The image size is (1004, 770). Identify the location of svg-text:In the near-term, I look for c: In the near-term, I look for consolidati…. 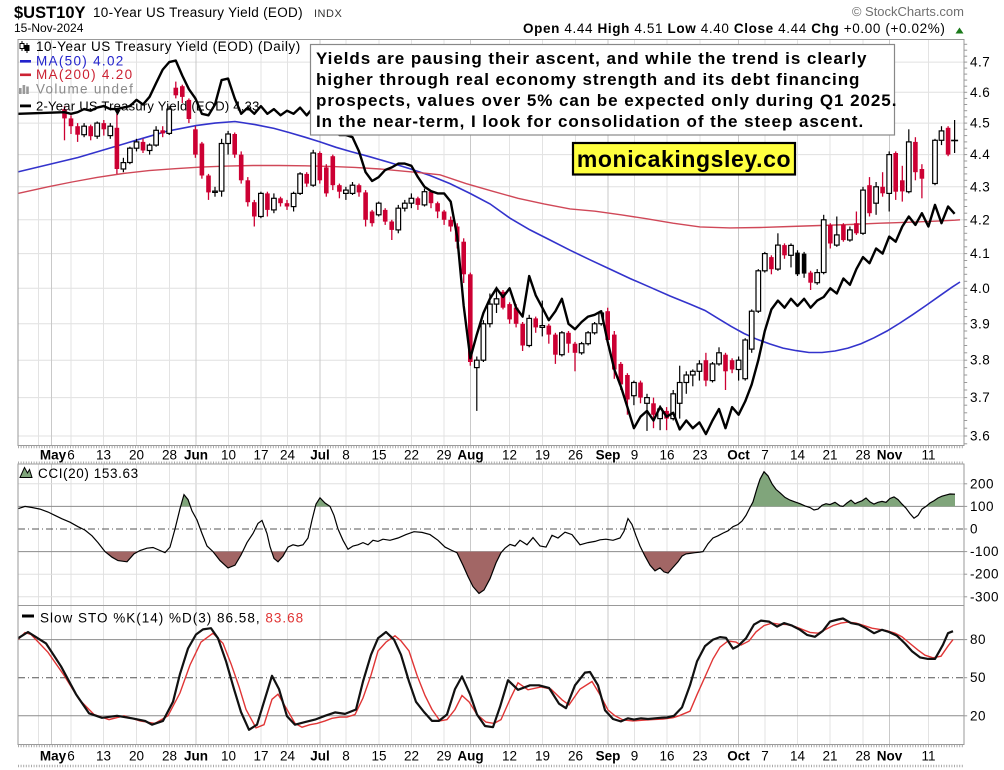
(590, 121).